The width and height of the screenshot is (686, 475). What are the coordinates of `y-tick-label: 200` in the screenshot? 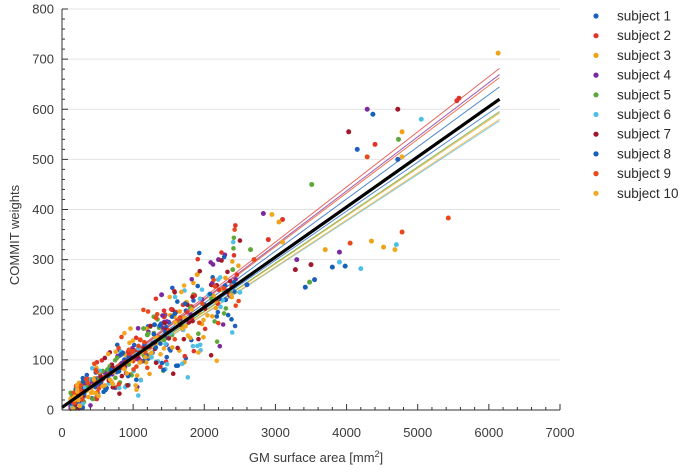 It's located at (43, 309).